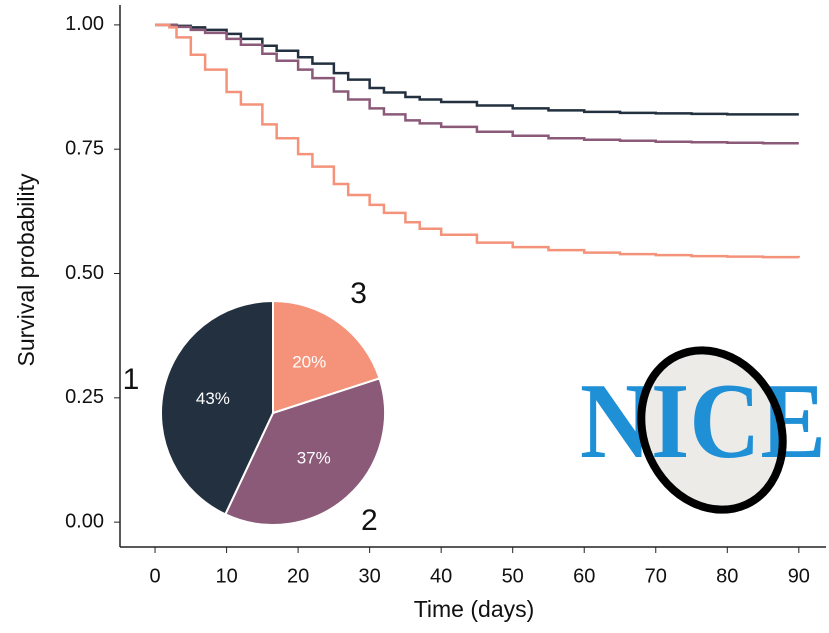  What do you see at coordinates (799, 576) in the screenshot?
I see `x-tick-label: 90` at bounding box center [799, 576].